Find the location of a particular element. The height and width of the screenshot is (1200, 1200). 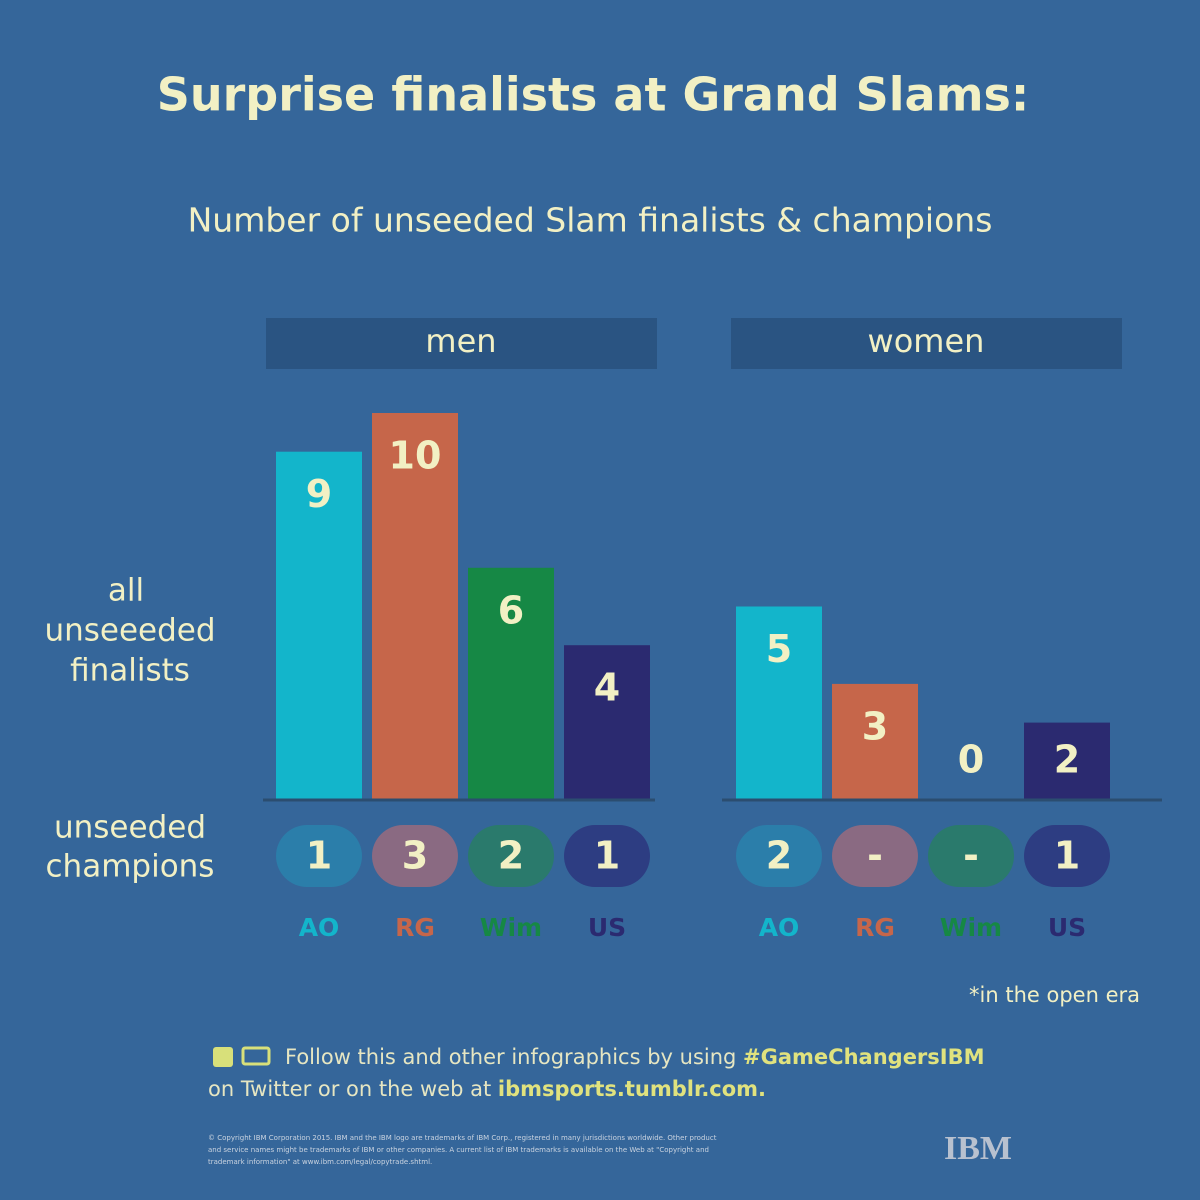

row-label: champions is located at coordinates (130, 867).